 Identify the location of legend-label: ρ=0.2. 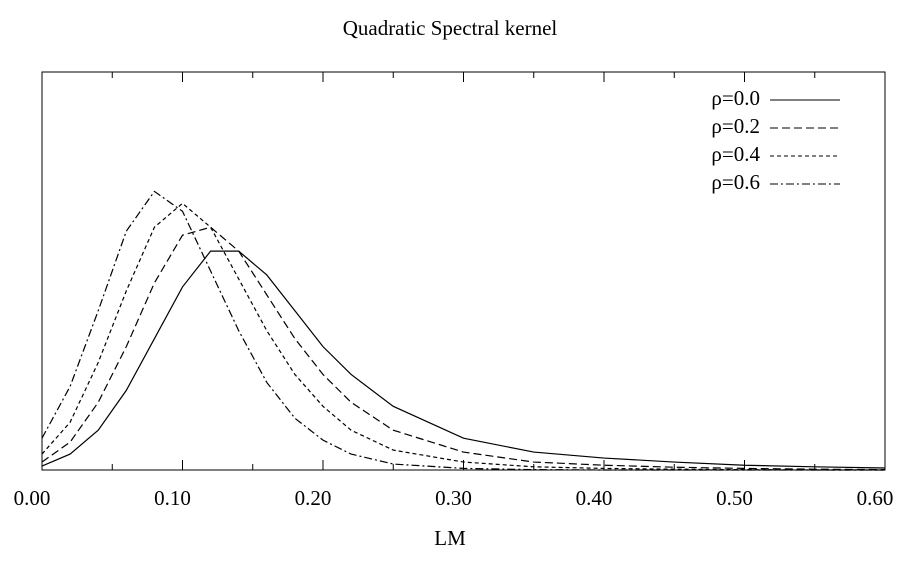
(735, 126).